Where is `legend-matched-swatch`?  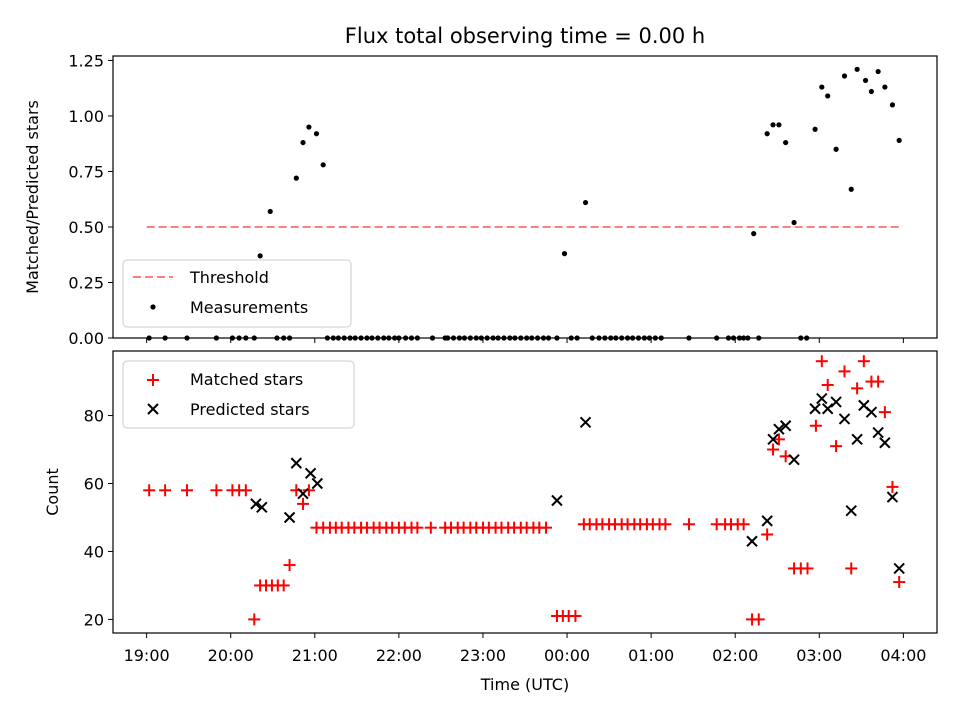
legend-matched-swatch is located at coordinates (153, 380).